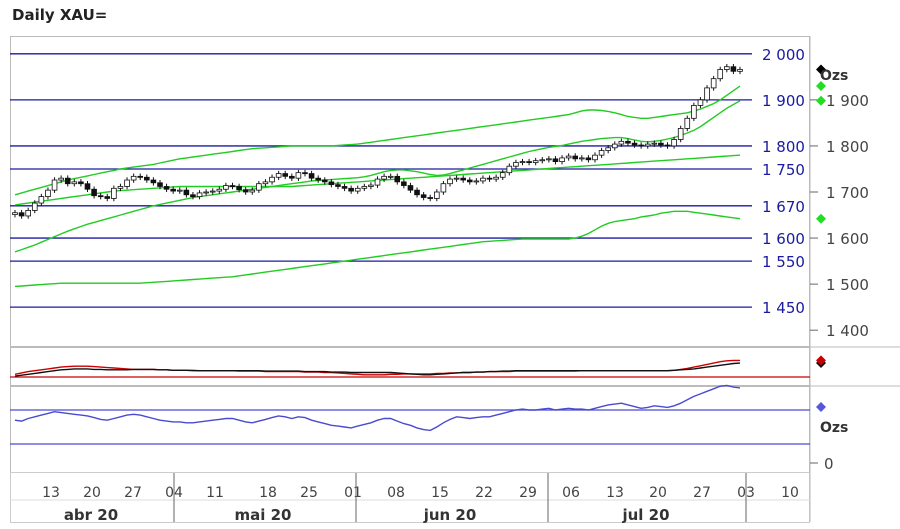  Describe the element at coordinates (215, 493) in the screenshot. I see `x-tick-label: 11` at that location.